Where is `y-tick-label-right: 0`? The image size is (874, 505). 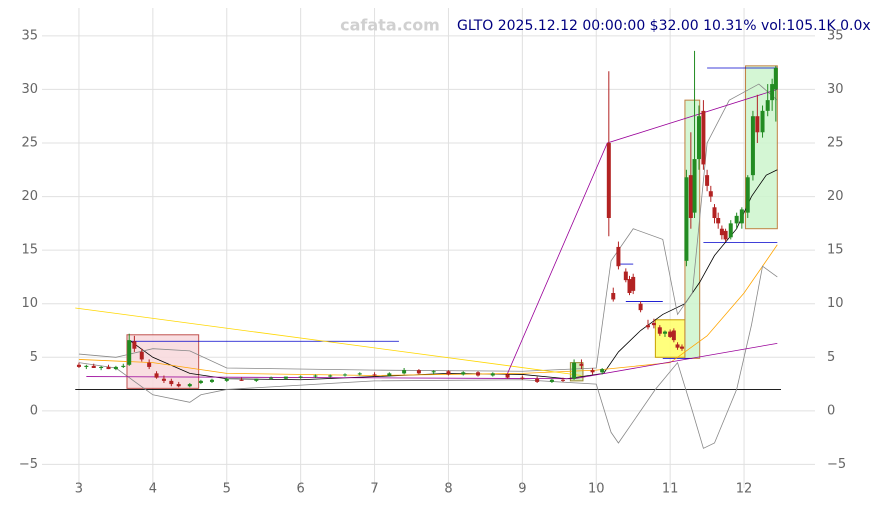
y-tick-label-right: 0 is located at coordinates (831, 410).